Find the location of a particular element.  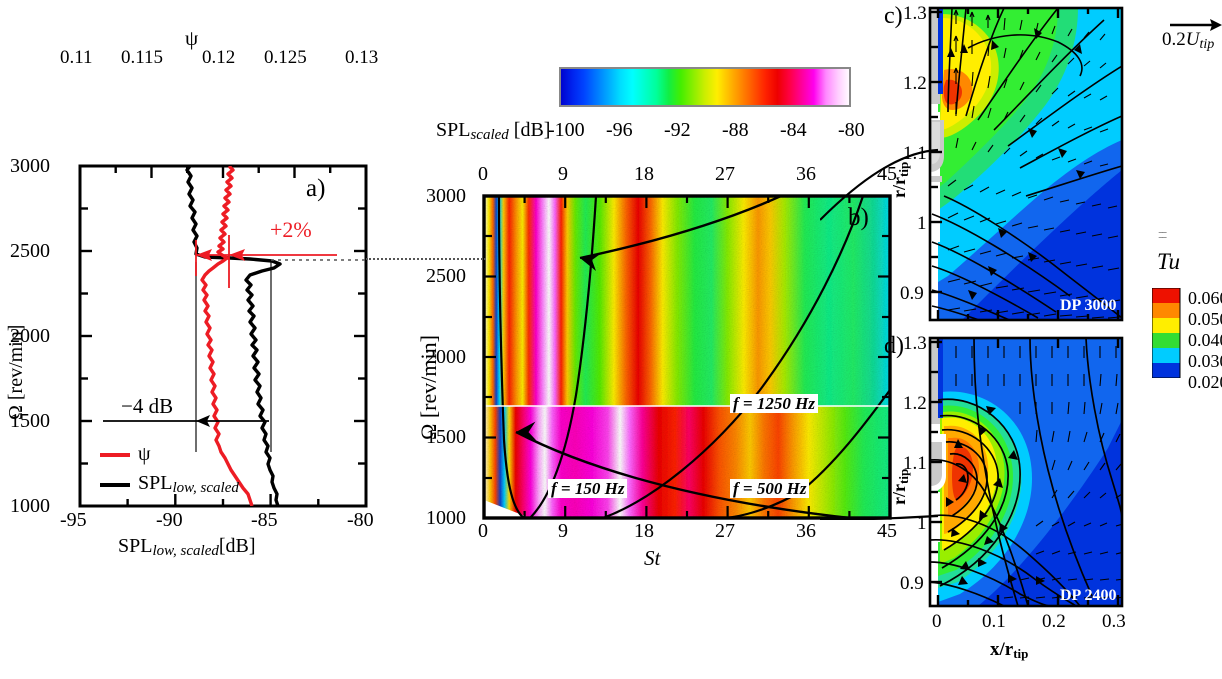

panel-b-y-tick-1500: 1500 is located at coordinates (446, 437).